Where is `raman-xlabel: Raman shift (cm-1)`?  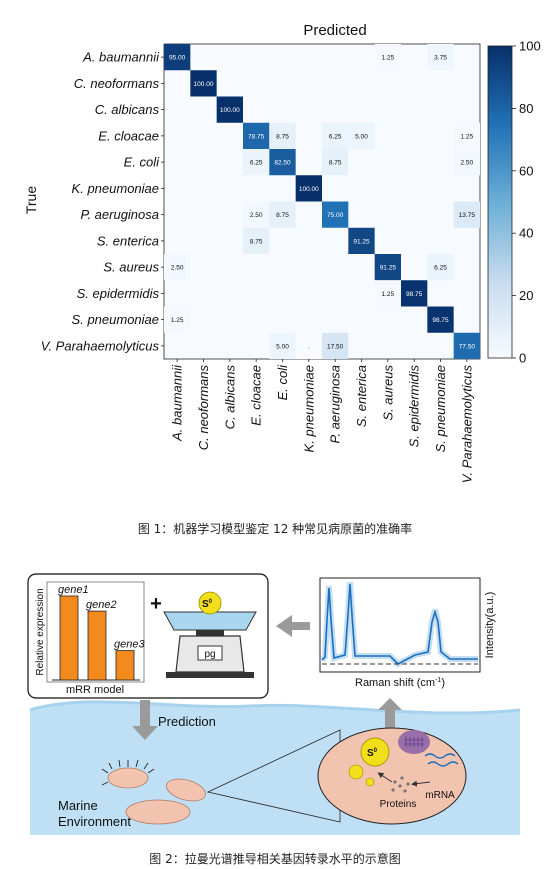 raman-xlabel: Raman shift (cm-1) is located at coordinates (400, 683).